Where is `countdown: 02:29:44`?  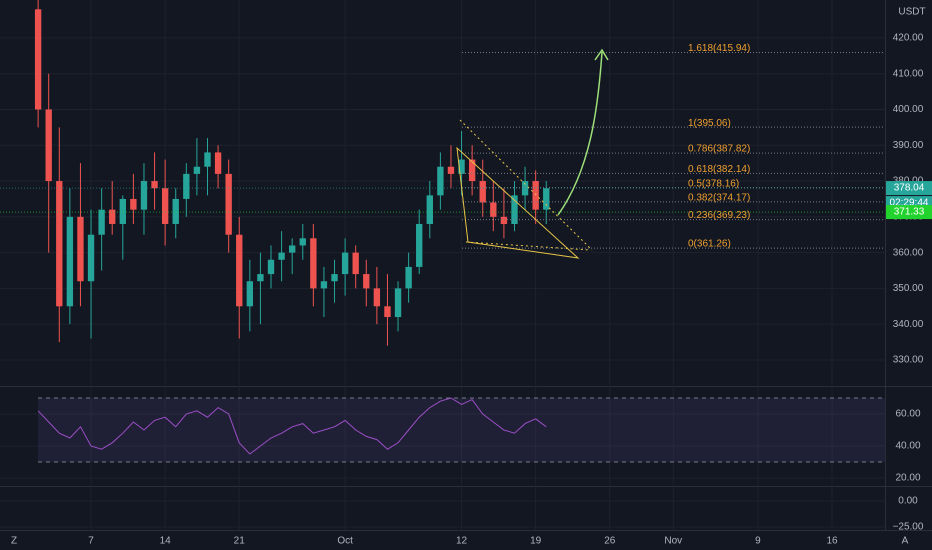
countdown: 02:29:44 is located at coordinates (909, 203).